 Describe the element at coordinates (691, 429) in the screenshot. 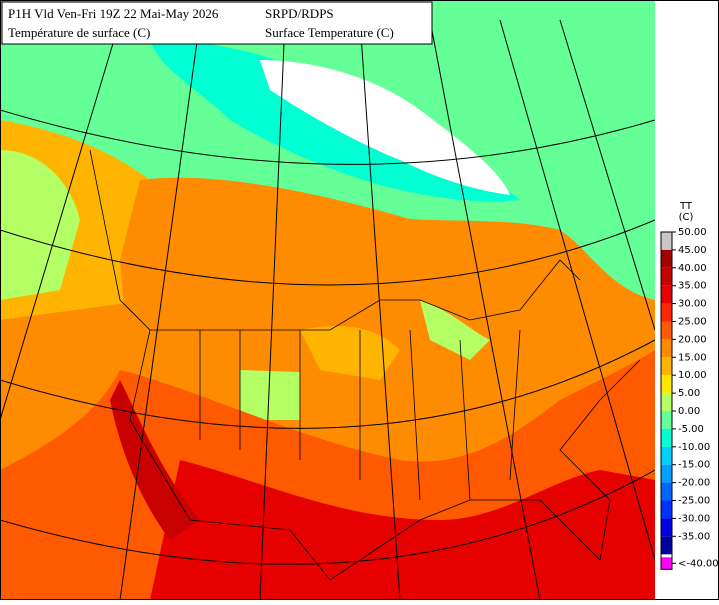

I see `legend-label: -5.00` at that location.